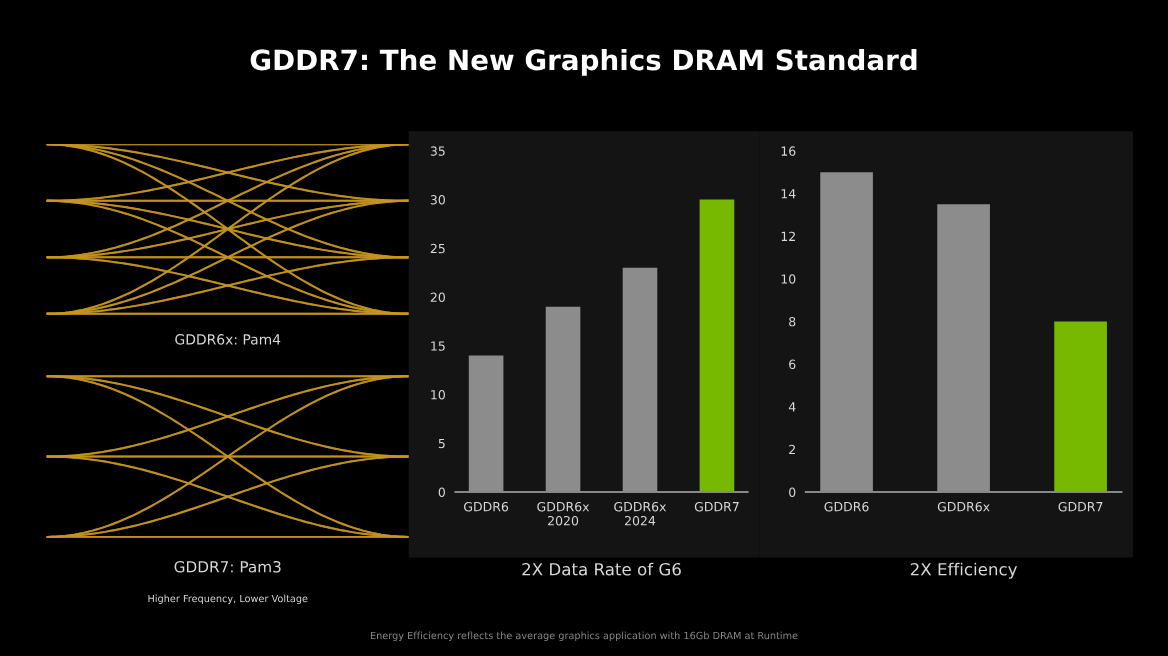 Image resolution: width=1168 pixels, height=656 pixels. Describe the element at coordinates (583, 62) in the screenshot. I see `text: GDDR7: The New Graphics DRAM Standard` at that location.